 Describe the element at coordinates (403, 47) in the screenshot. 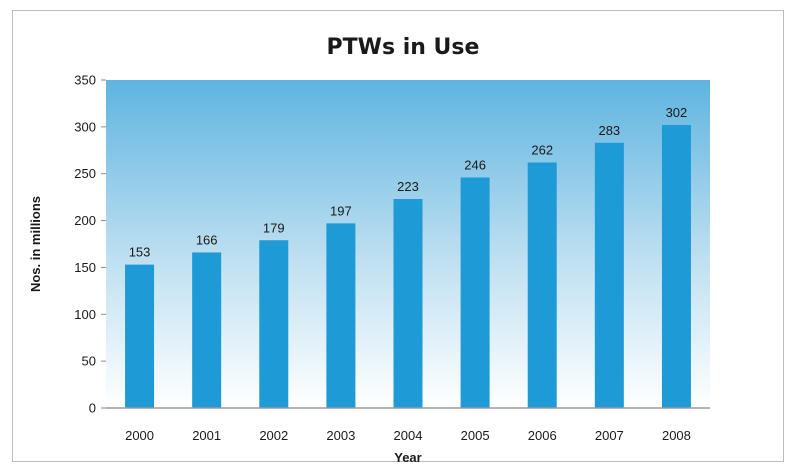

I see `chart-title: PTWs in Use` at that location.